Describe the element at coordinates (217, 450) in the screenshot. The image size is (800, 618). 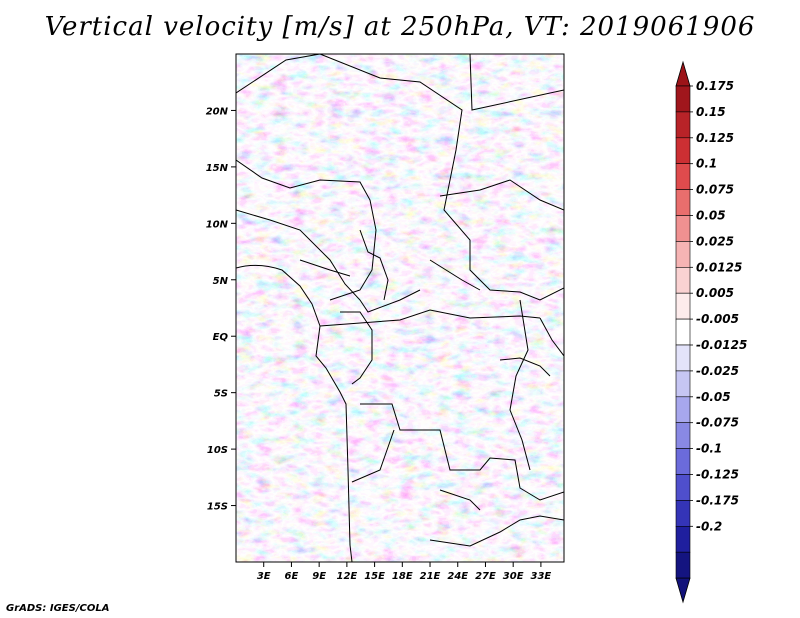
I see `y-tick-label: 10S` at that location.